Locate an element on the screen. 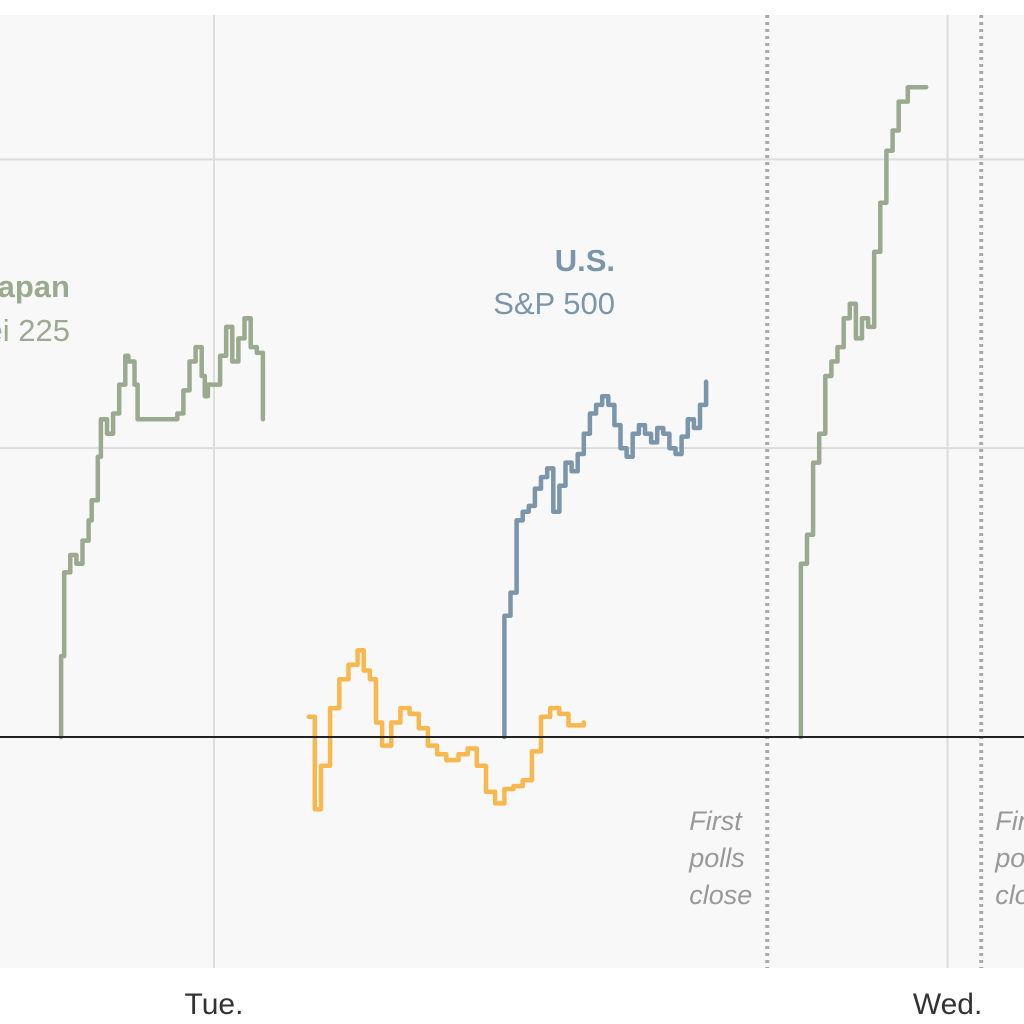 Image resolution: width=1024 pixels, height=1024 pixels. annotation-text-1: Final polls close is located at coordinates (1009, 858).